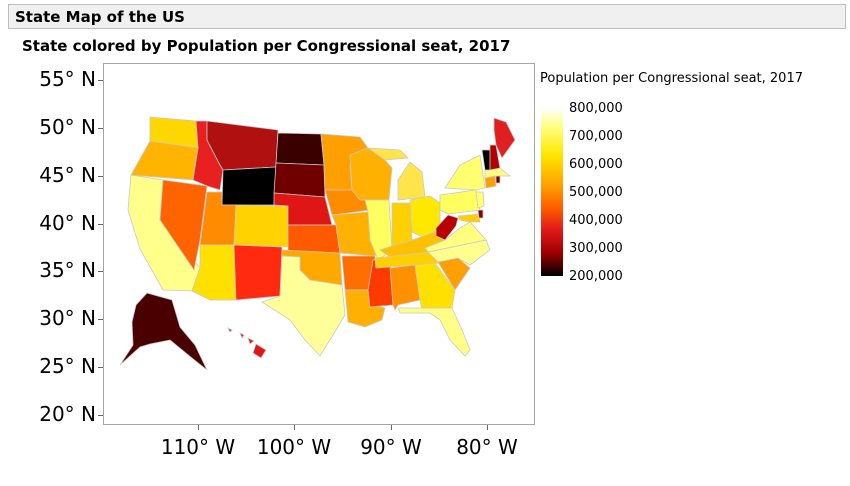  I want to click on state-north-dakota, so click(300, 149).